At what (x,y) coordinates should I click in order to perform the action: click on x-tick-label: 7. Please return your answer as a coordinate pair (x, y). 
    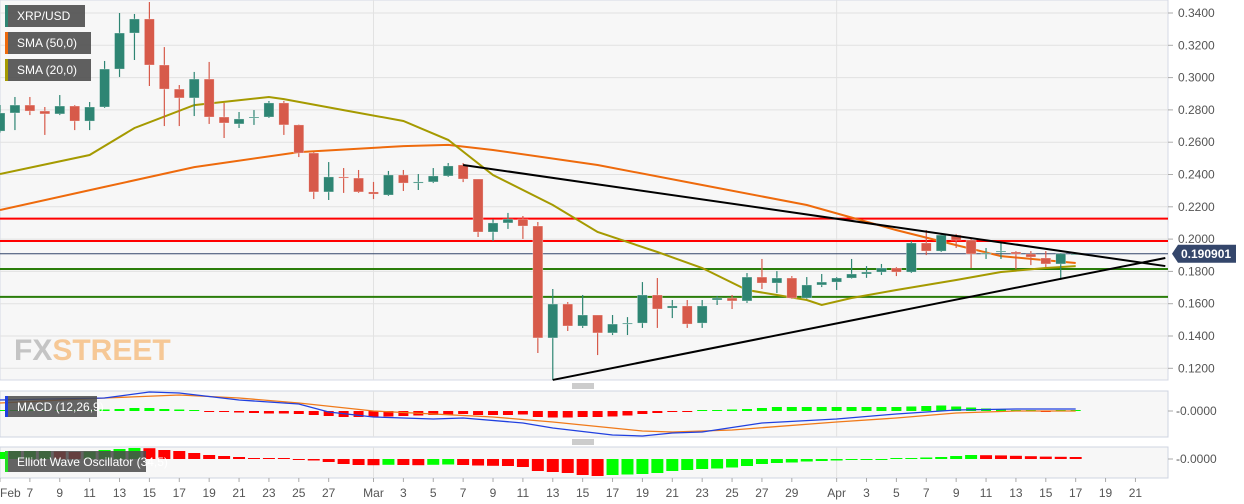
    Looking at the image, I should click on (30, 493).